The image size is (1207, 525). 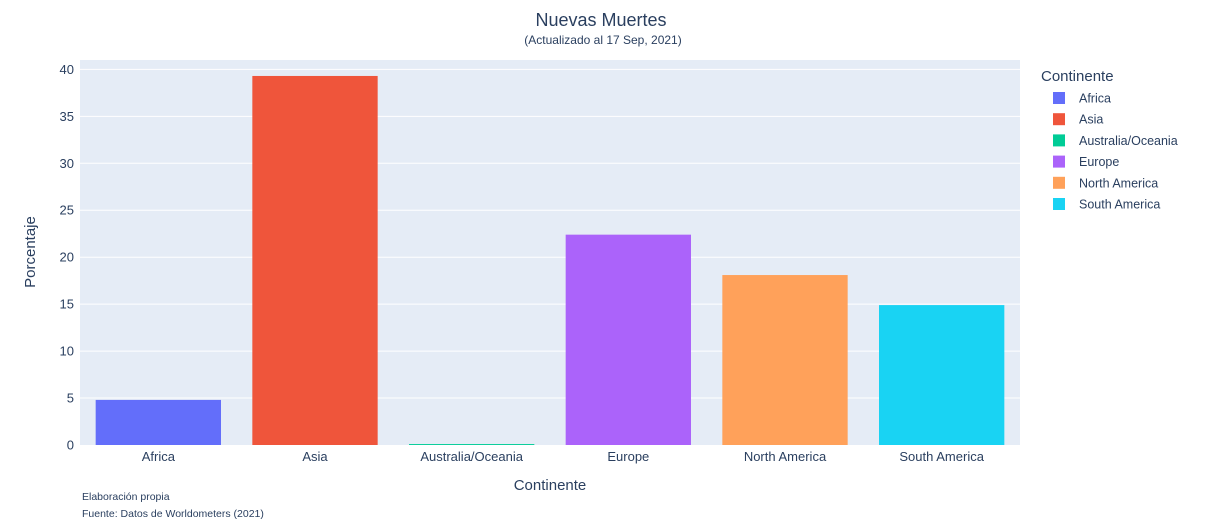 What do you see at coordinates (550, 485) in the screenshot?
I see `x-axis-label: Continente` at bounding box center [550, 485].